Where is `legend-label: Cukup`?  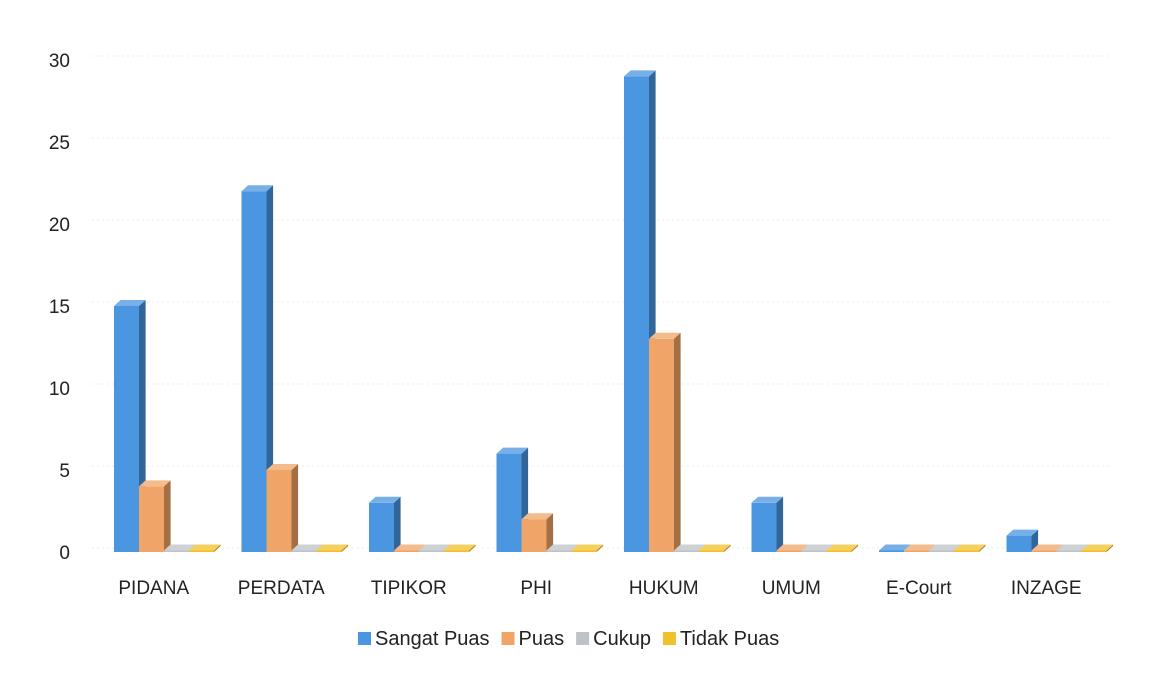 legend-label: Cukup is located at coordinates (622, 639).